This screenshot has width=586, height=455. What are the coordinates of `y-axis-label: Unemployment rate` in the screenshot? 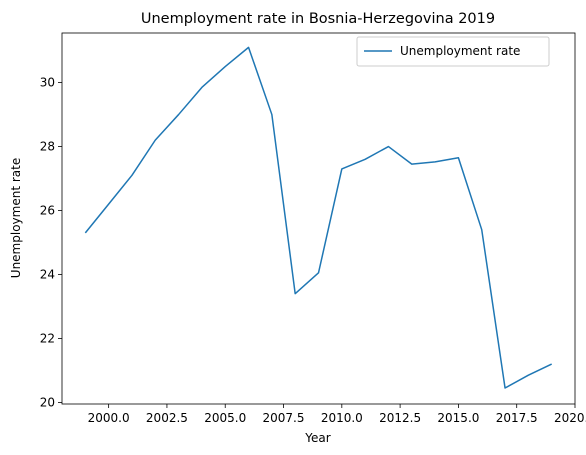 It's located at (16, 218).